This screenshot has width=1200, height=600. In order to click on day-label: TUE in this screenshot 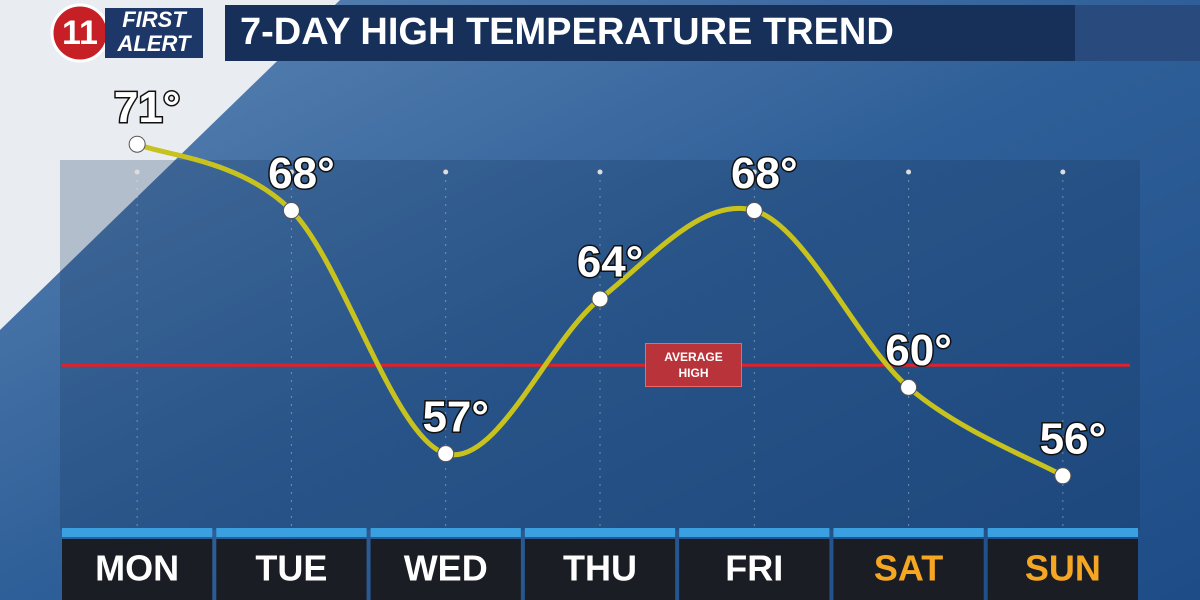, I will do `click(291, 568)`.